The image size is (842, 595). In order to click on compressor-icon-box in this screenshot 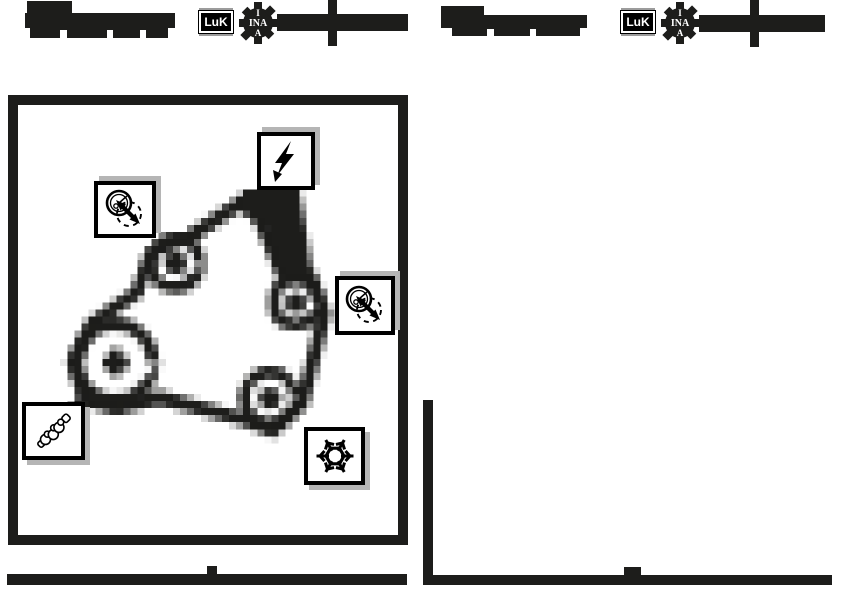, I will do `click(334, 456)`.